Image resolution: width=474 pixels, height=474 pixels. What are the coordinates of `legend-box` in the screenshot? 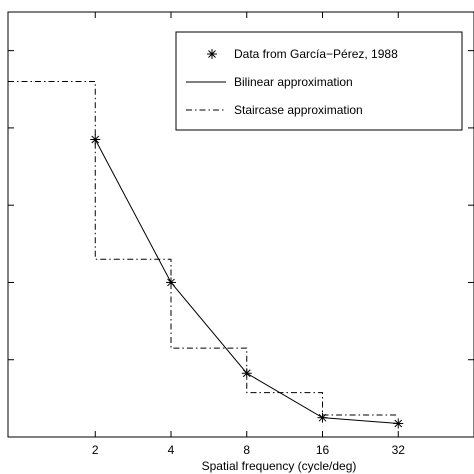 It's located at (319, 81).